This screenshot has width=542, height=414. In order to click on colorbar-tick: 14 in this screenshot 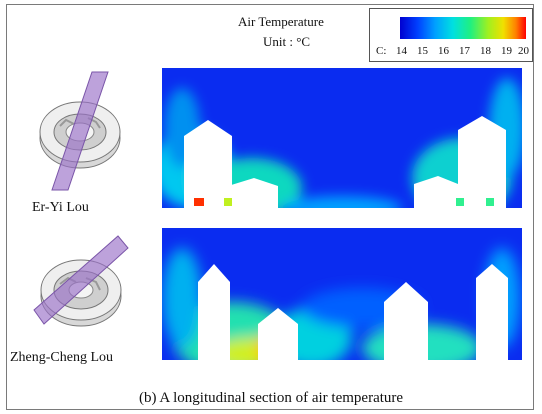, I will do `click(401, 51)`.